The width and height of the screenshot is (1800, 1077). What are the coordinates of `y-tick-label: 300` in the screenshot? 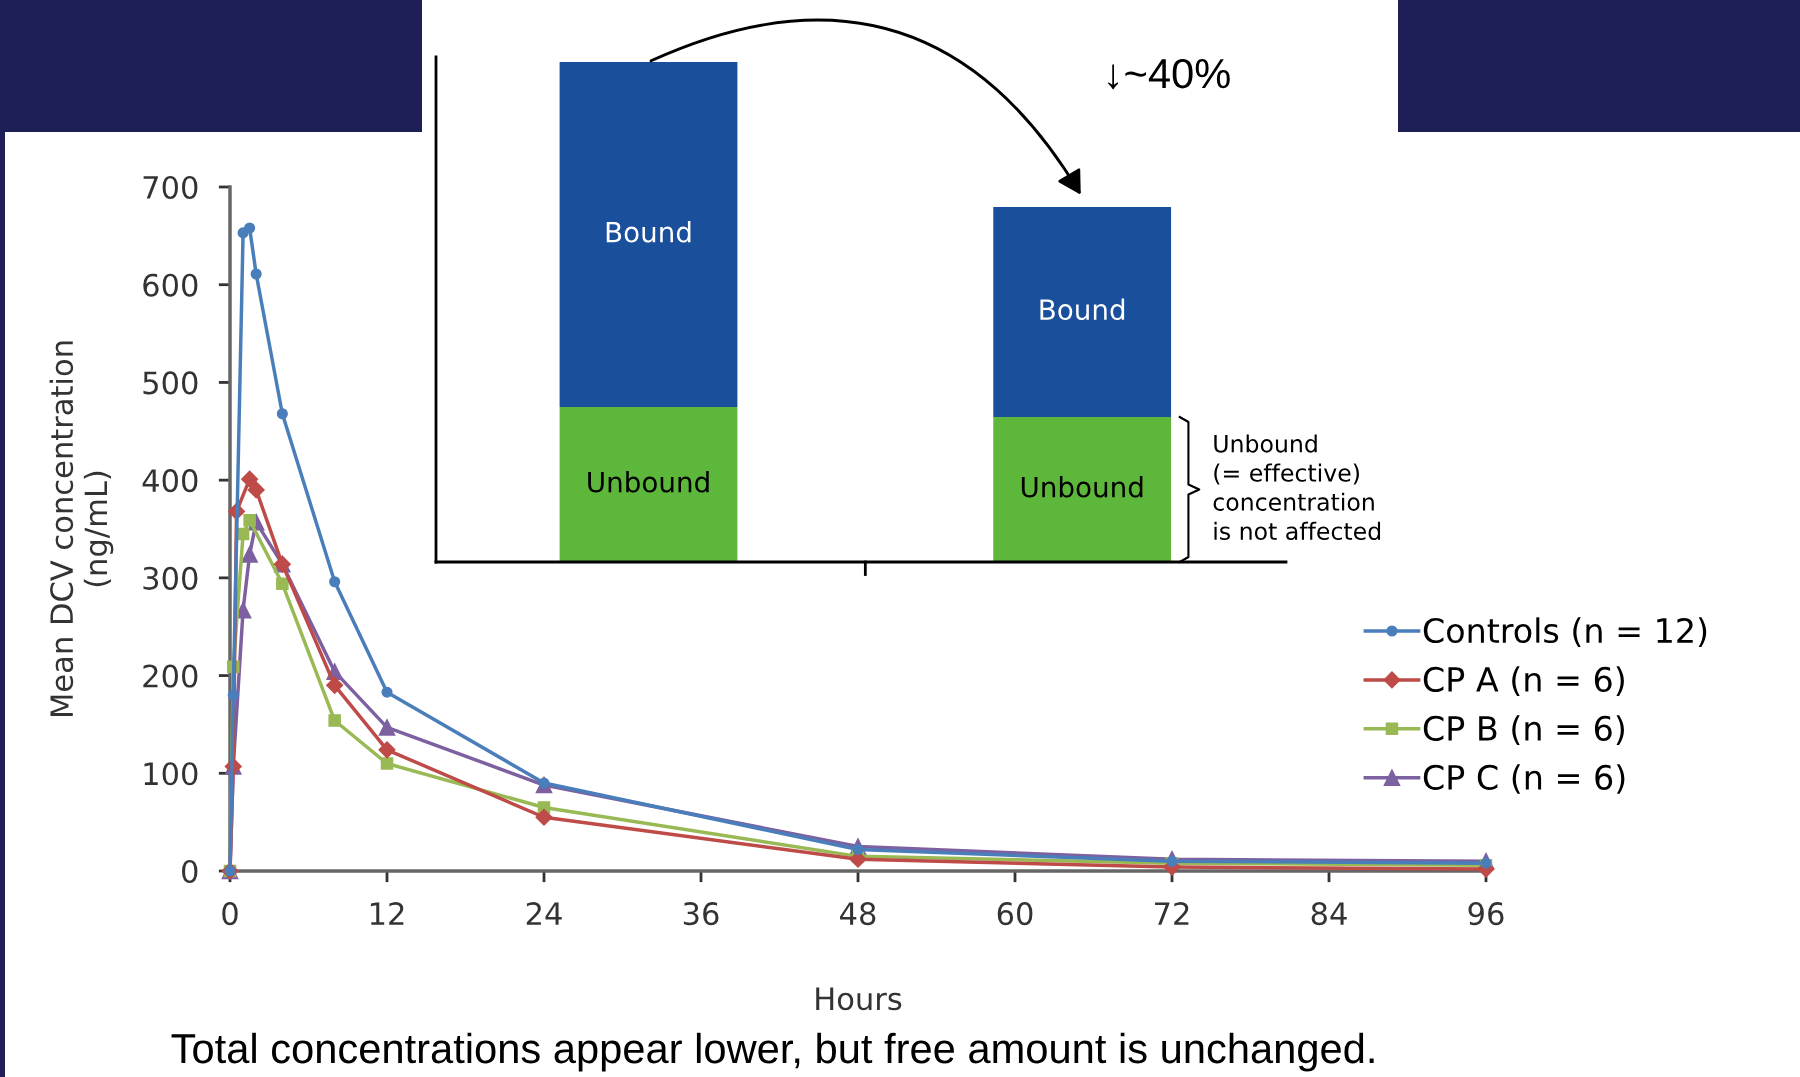 It's located at (170, 578).